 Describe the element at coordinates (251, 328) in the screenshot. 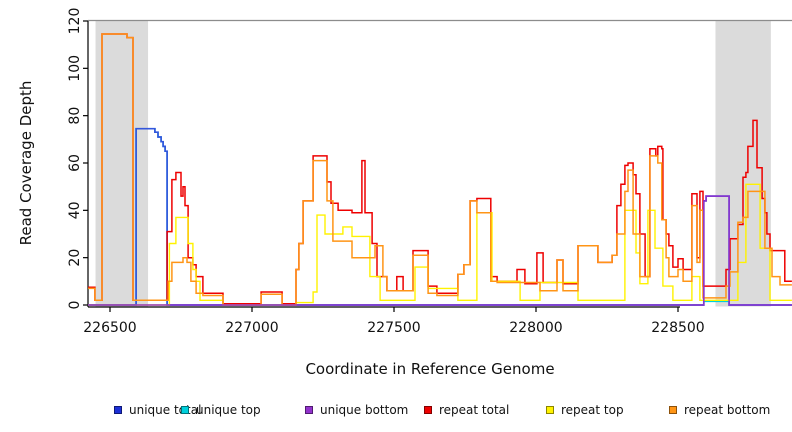

I see `x-tick-label: 227000` at that location.